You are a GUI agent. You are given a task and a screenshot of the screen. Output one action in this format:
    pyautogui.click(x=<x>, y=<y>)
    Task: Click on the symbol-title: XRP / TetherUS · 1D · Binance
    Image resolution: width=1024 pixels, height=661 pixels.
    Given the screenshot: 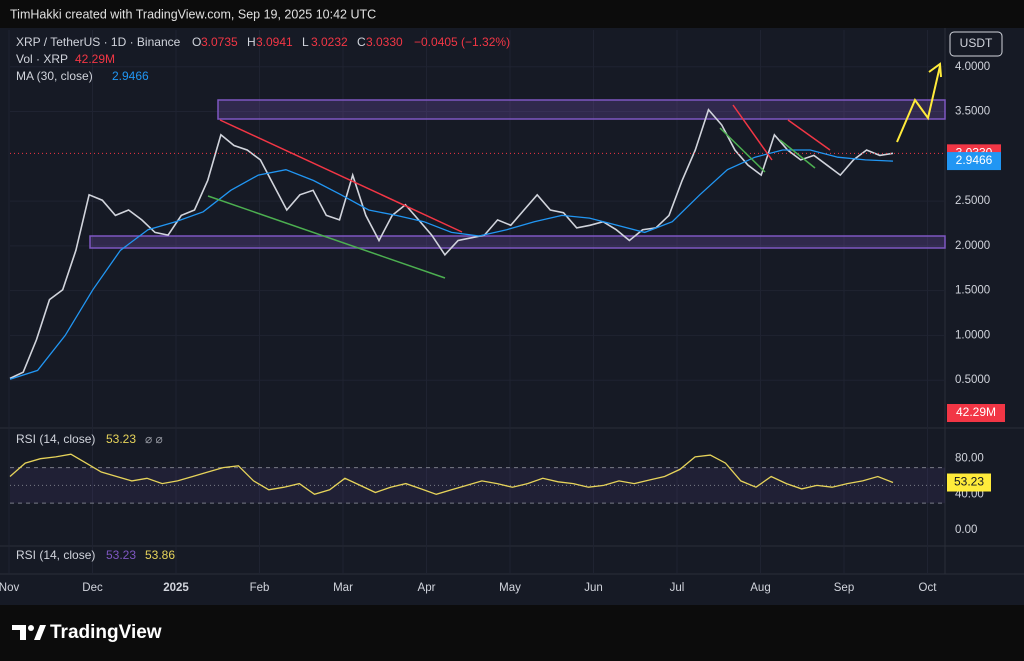 What is the action you would take?
    pyautogui.click(x=98, y=42)
    